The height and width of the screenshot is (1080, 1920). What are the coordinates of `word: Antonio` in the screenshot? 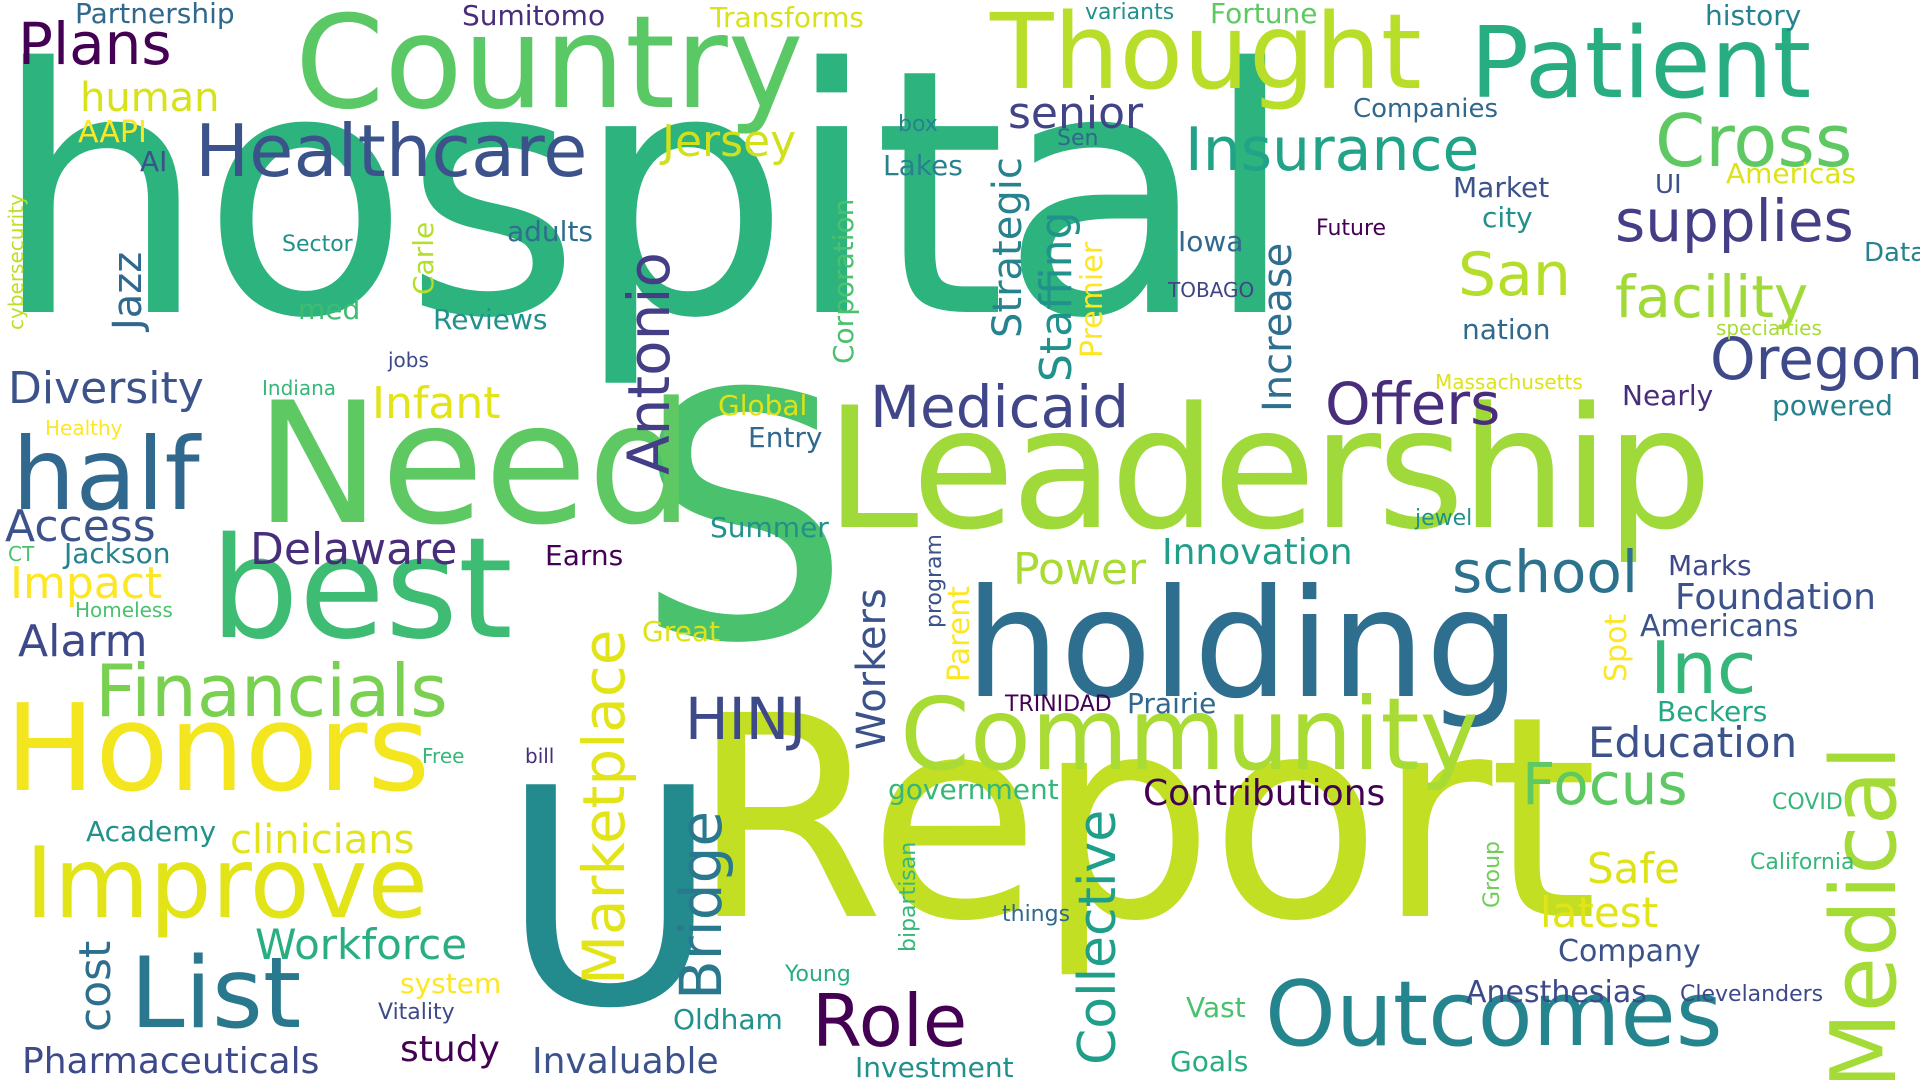 It's located at (649, 363).